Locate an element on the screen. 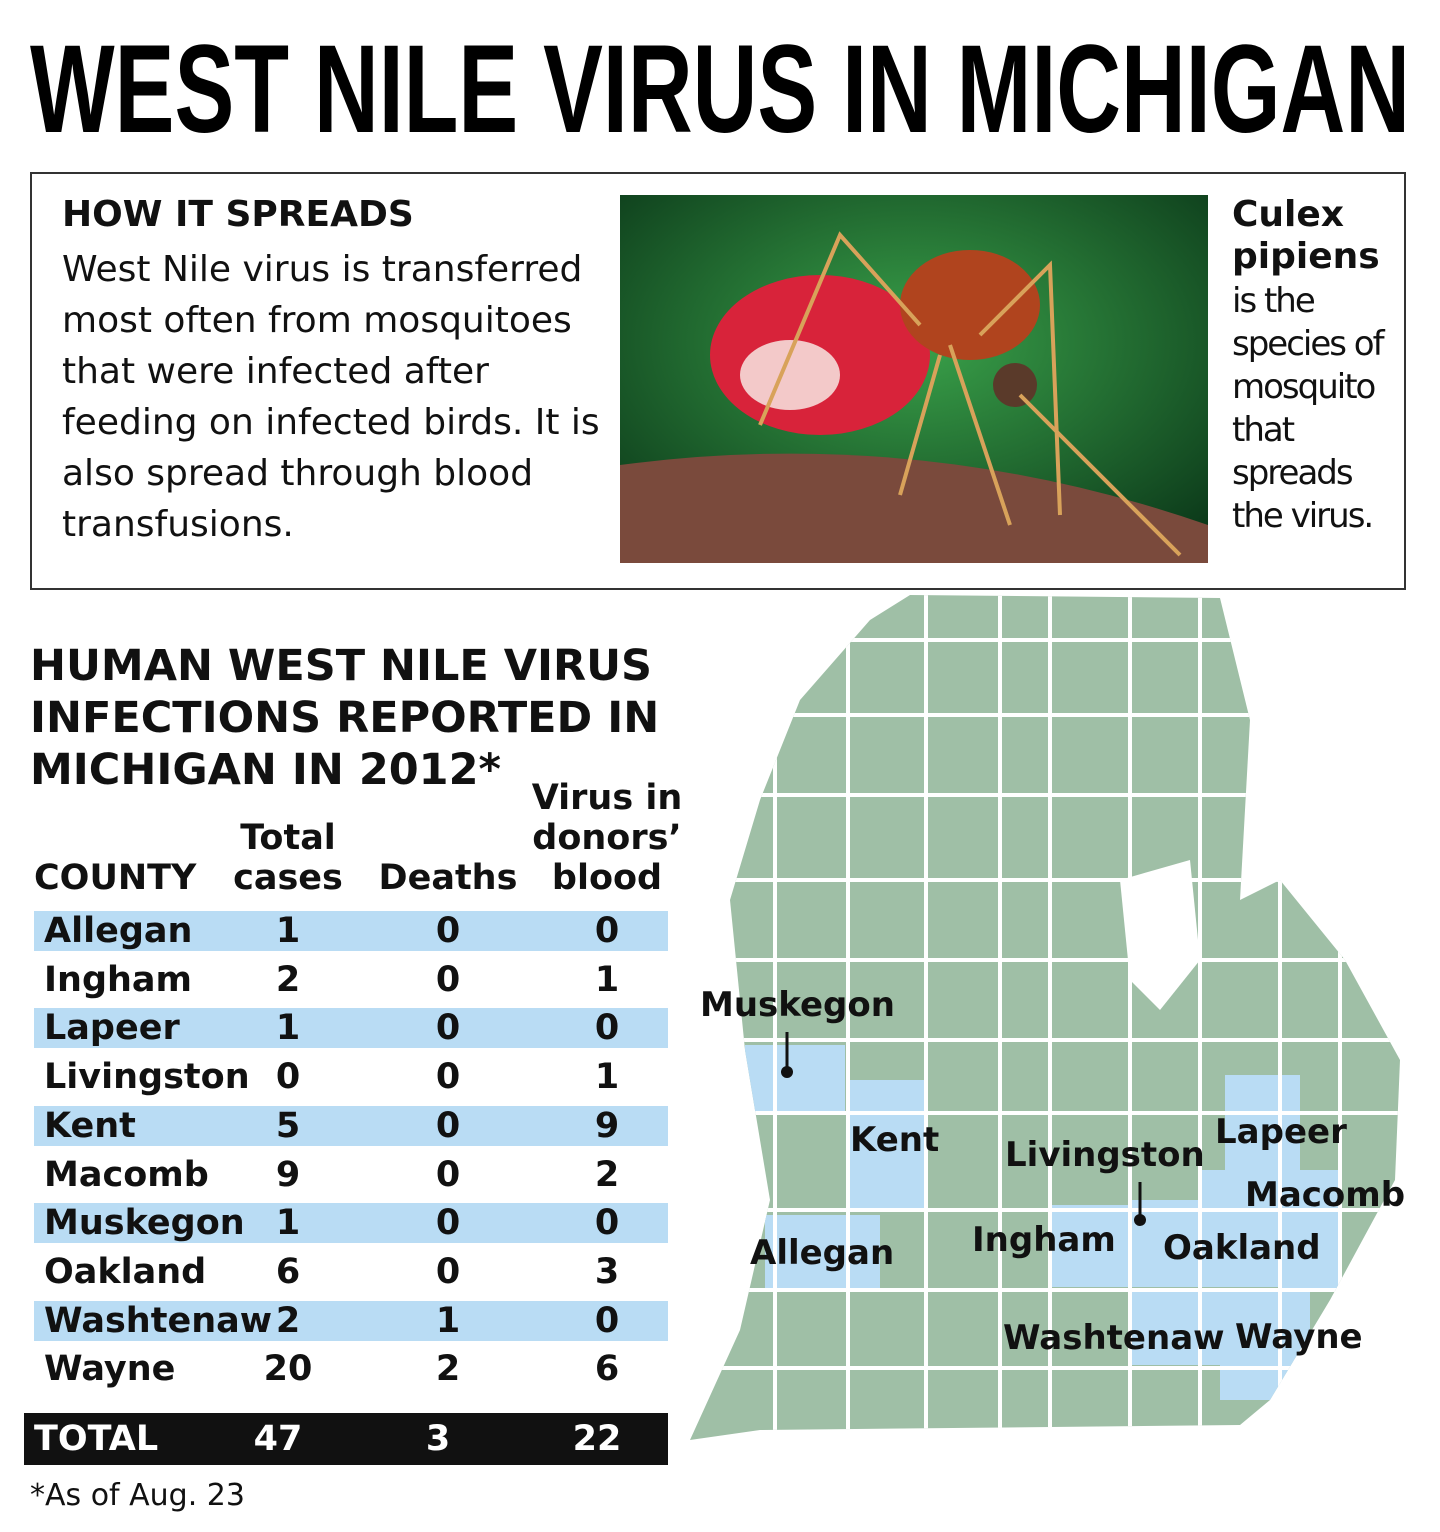 Image resolution: width=1440 pixels, height=1532 pixels. county-label: Muskegon is located at coordinates (797, 1005).